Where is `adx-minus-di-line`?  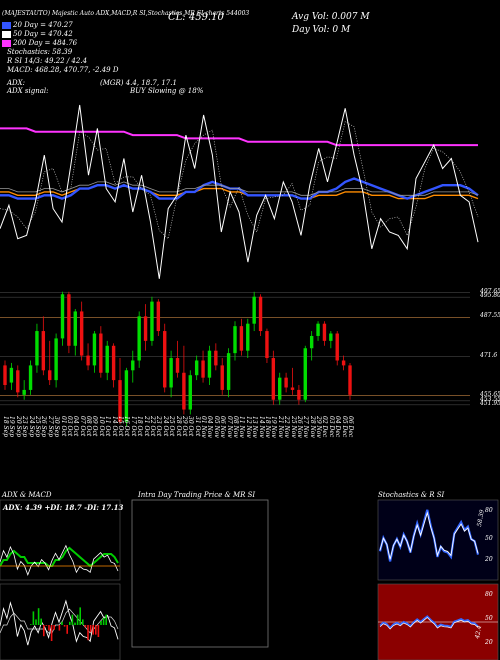
adx-minus-di-line is located at coordinates (59, 560).